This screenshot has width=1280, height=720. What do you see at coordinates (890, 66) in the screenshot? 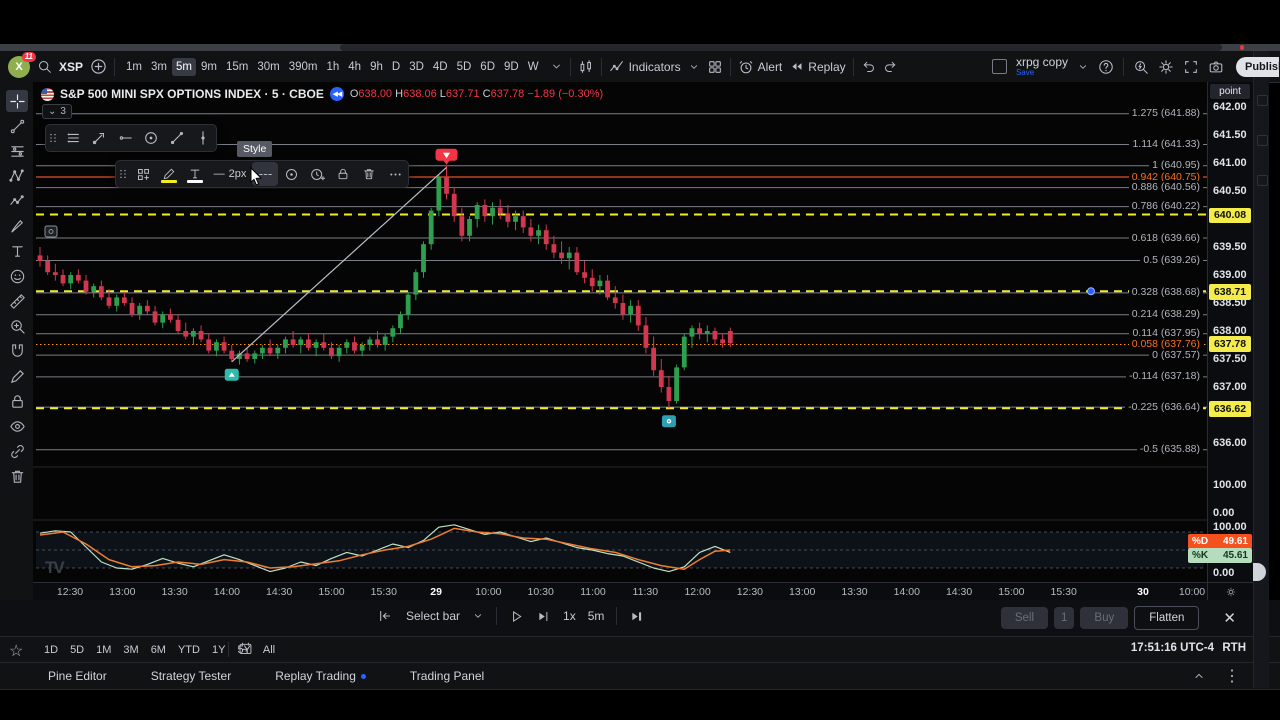
I see `redo-icon` at bounding box center [890, 66].